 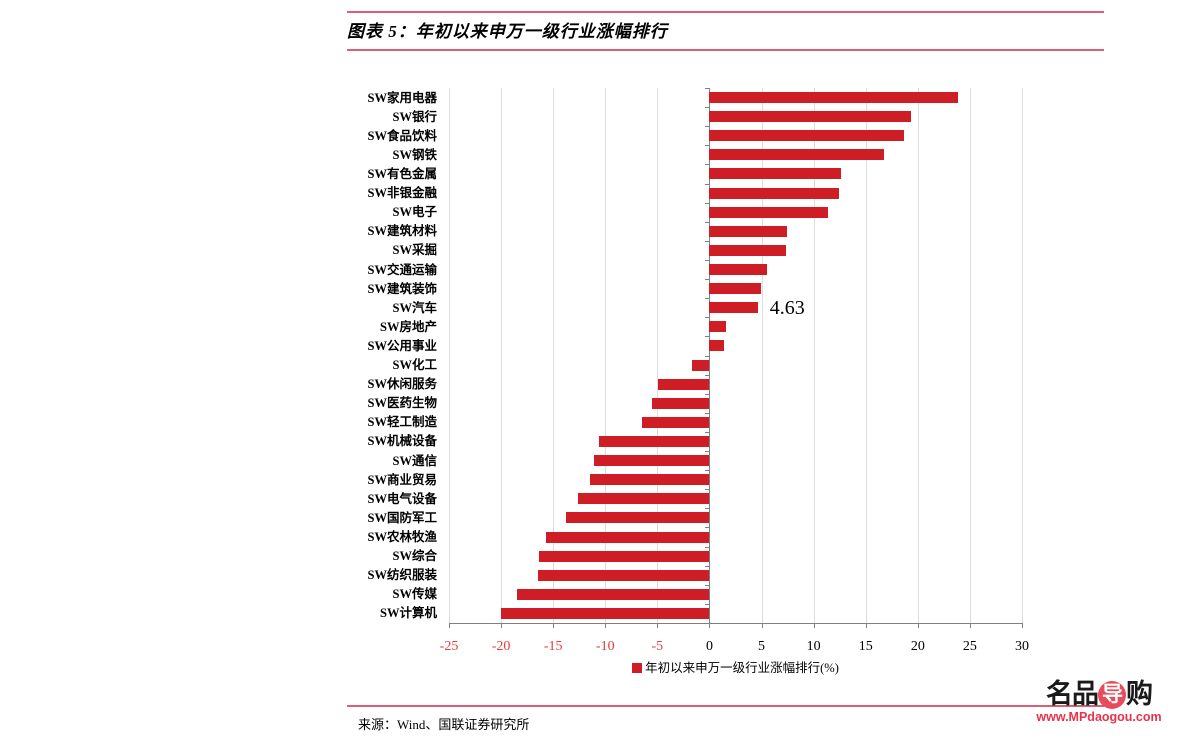 I want to click on bar-SW交通运输, so click(x=738, y=270).